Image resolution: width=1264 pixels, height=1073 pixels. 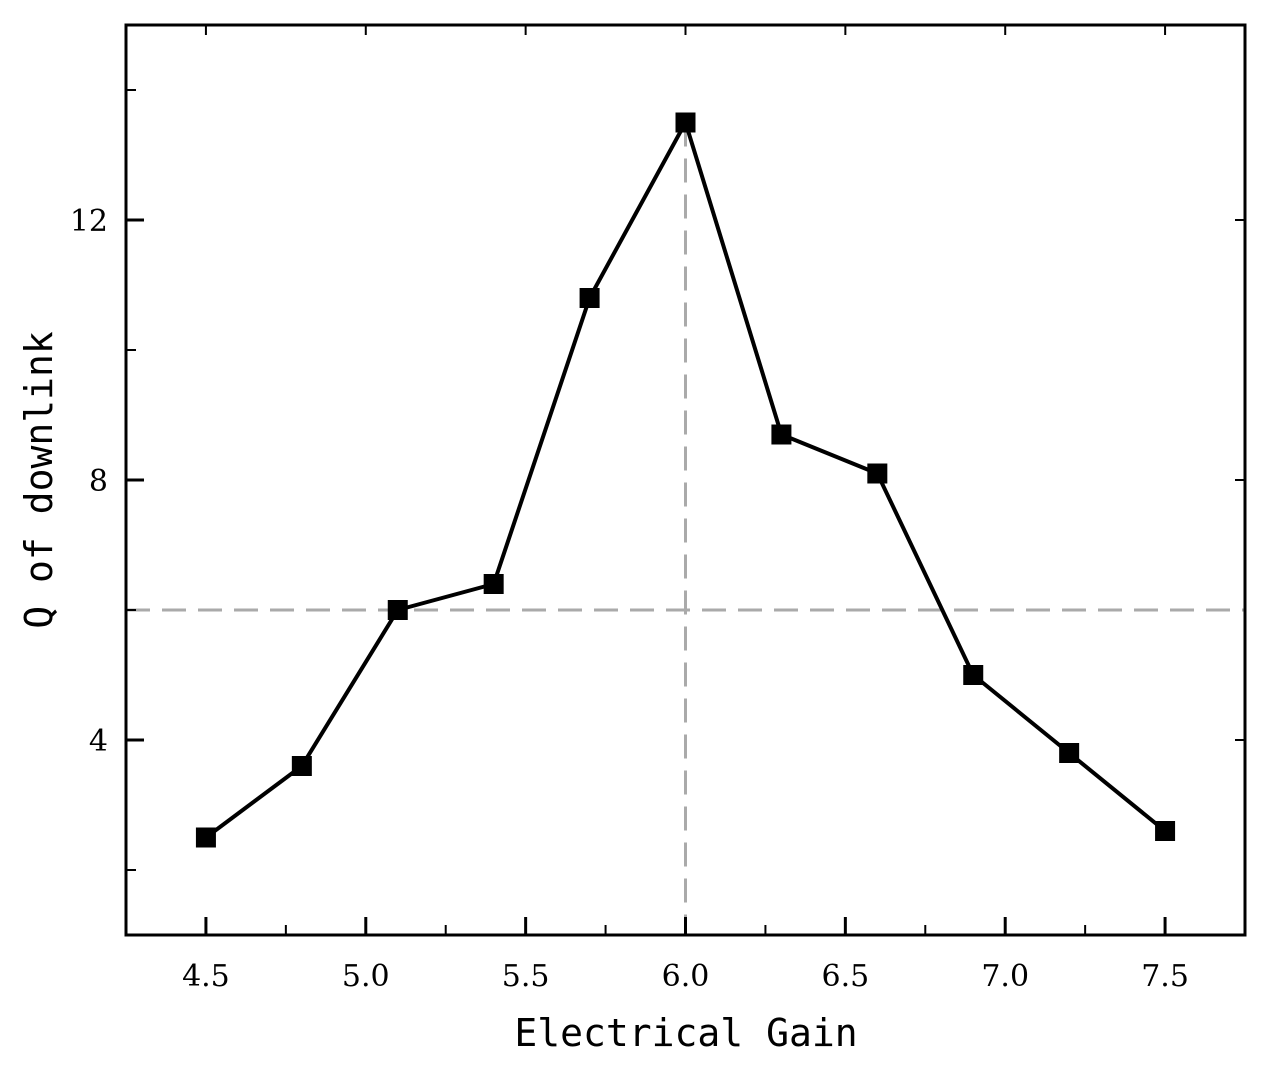 What do you see at coordinates (39, 480) in the screenshot?
I see `y-axis-title: Q of downlink` at bounding box center [39, 480].